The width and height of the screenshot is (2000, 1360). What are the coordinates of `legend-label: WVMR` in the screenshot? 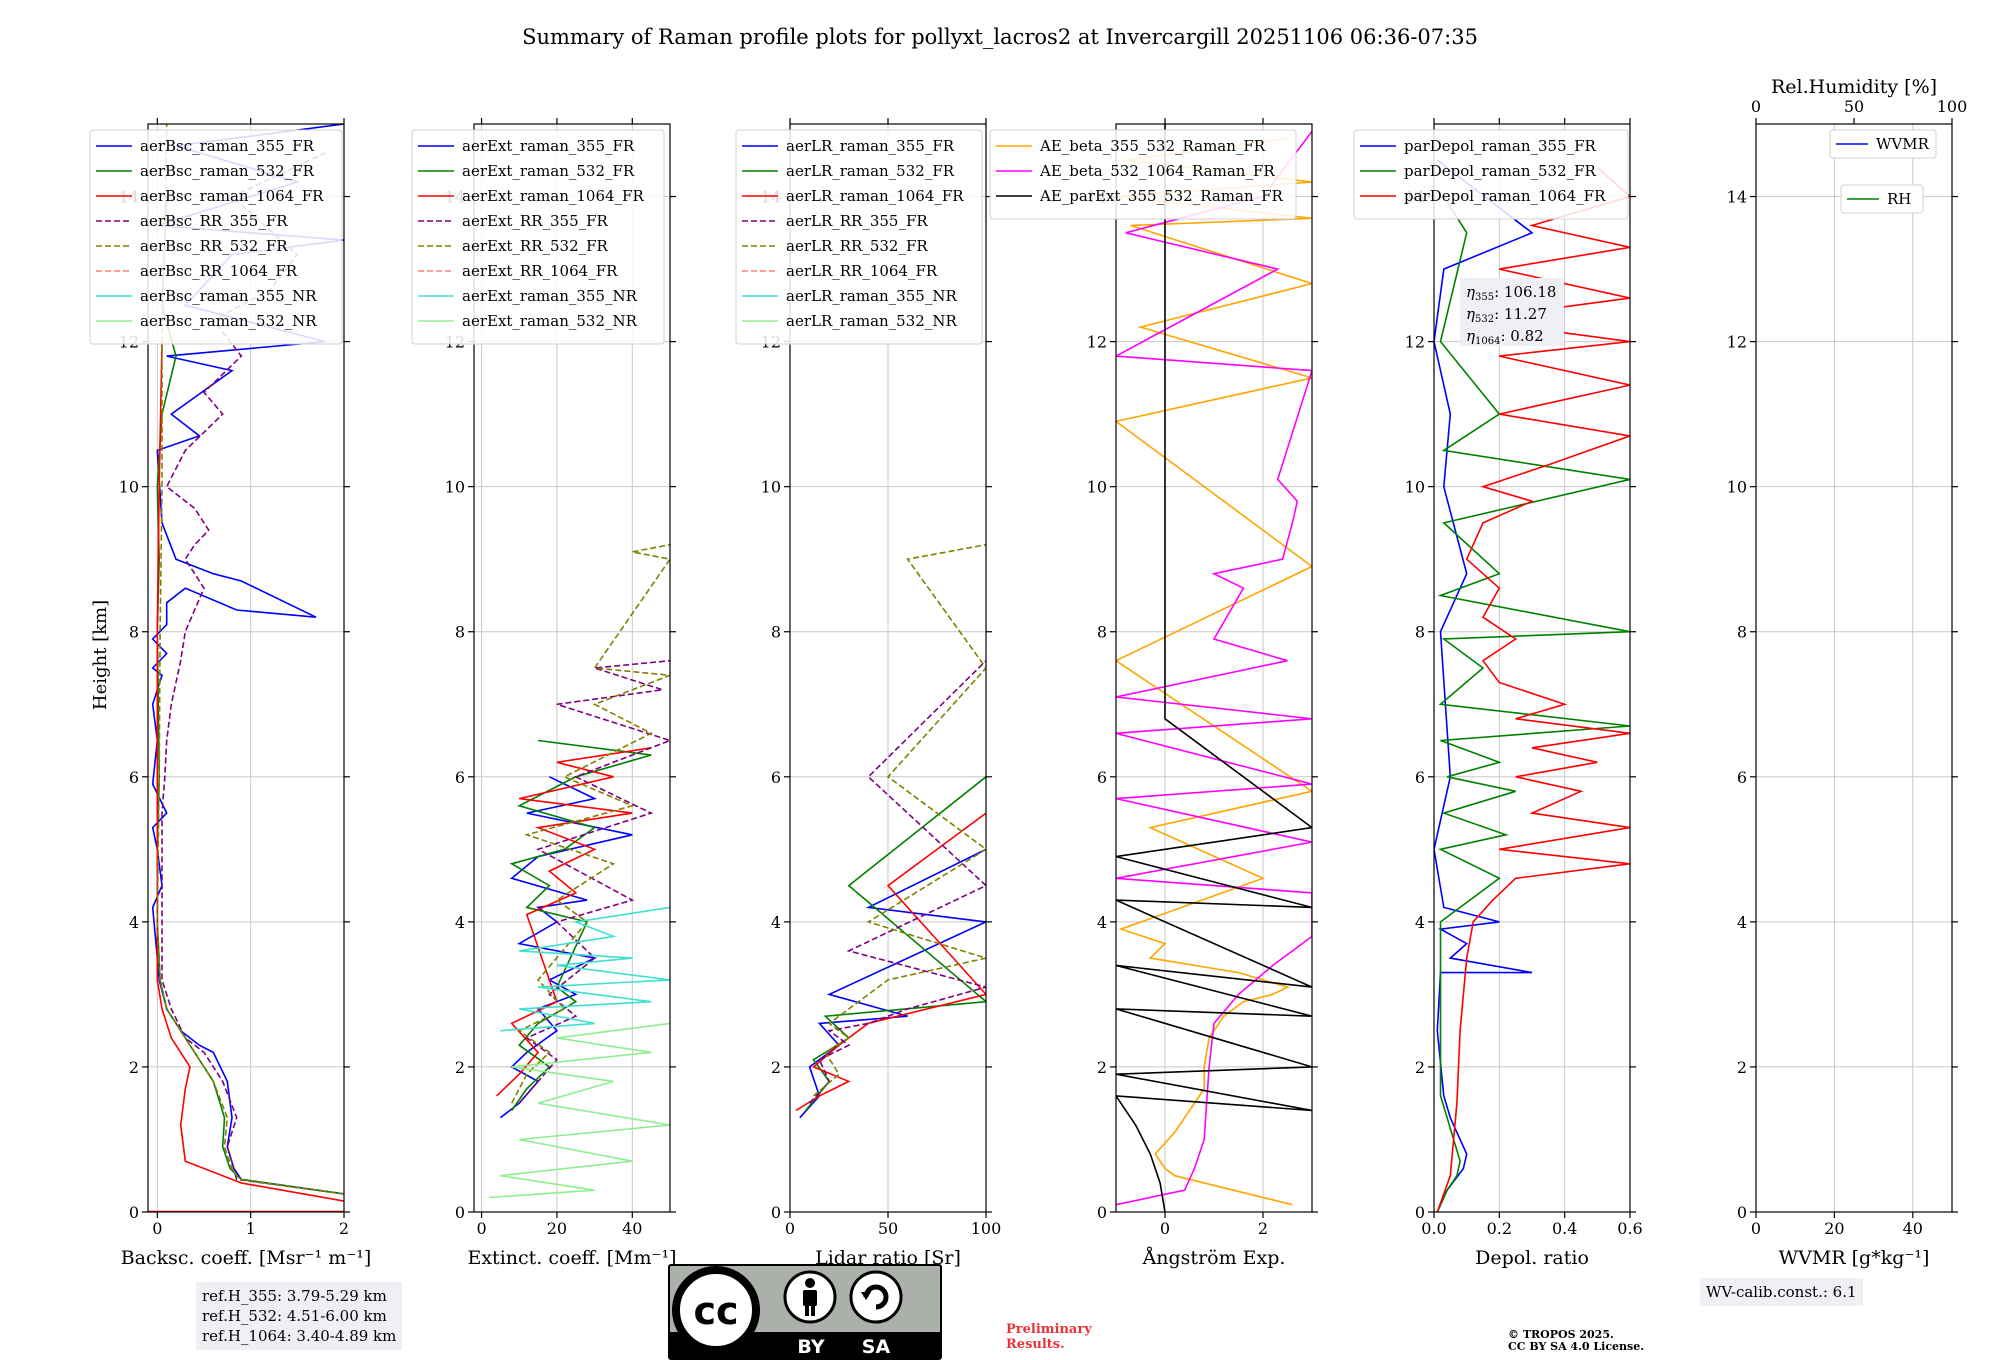 It's located at (1903, 144).